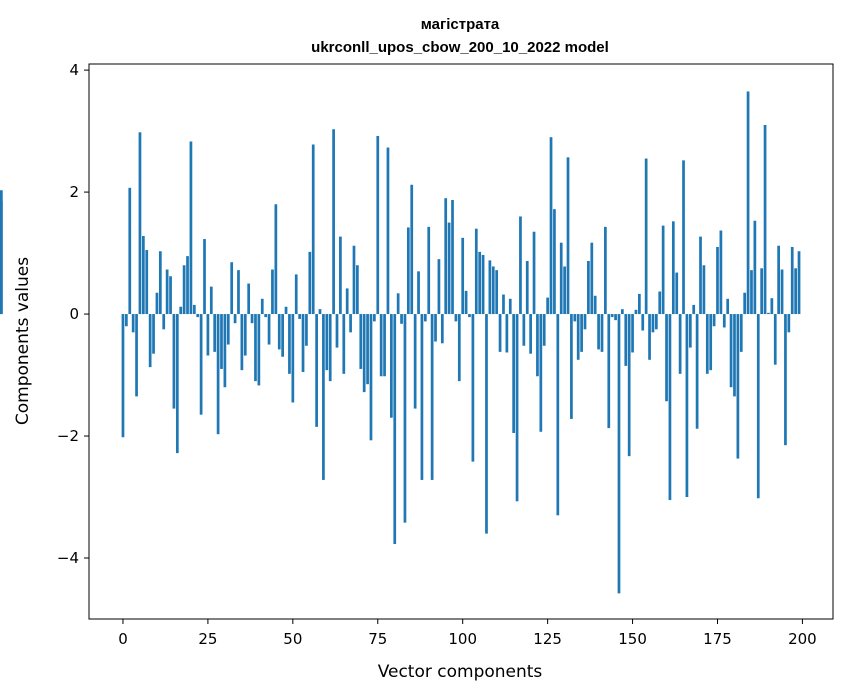 The width and height of the screenshot is (847, 696). What do you see at coordinates (460, 672) in the screenshot?
I see `x-axis-label: Vector components` at bounding box center [460, 672].